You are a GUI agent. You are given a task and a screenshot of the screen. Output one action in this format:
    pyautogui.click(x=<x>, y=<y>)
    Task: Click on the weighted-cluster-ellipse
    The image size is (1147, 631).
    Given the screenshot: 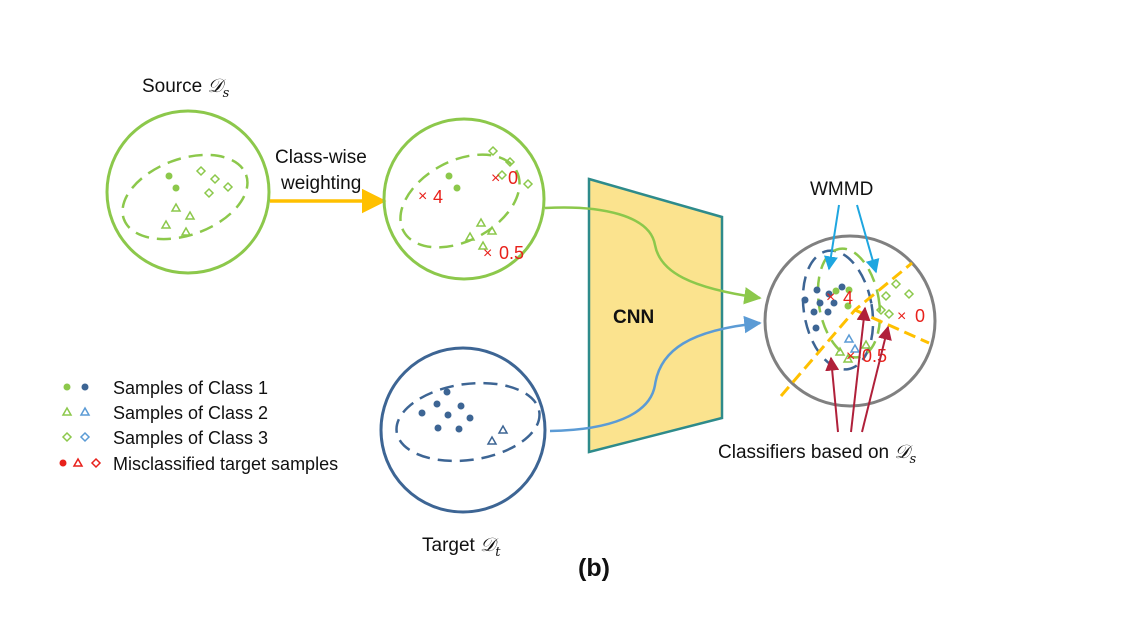 What is the action you would take?
    pyautogui.click(x=460, y=201)
    